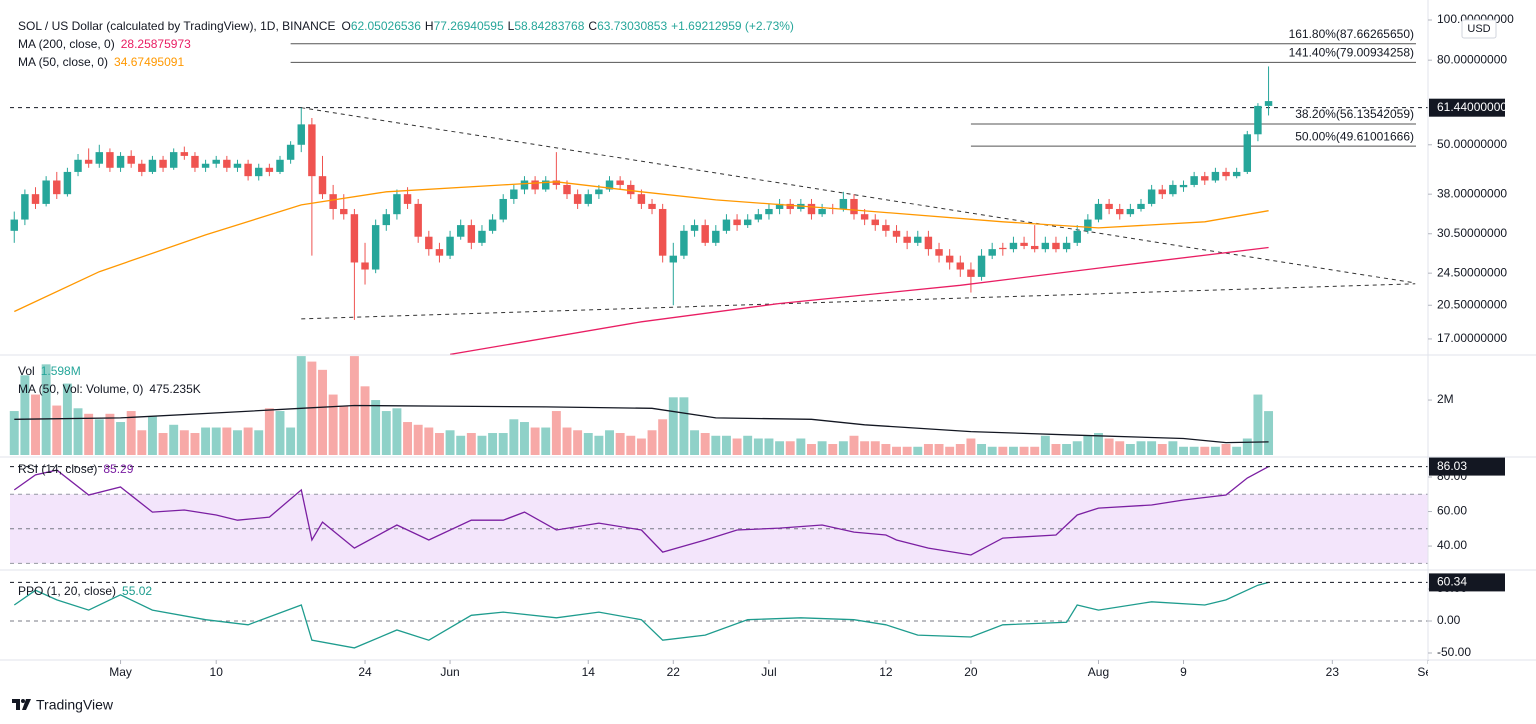 The width and height of the screenshot is (1536, 724). I want to click on x-tick-label: Jul, so click(768, 672).